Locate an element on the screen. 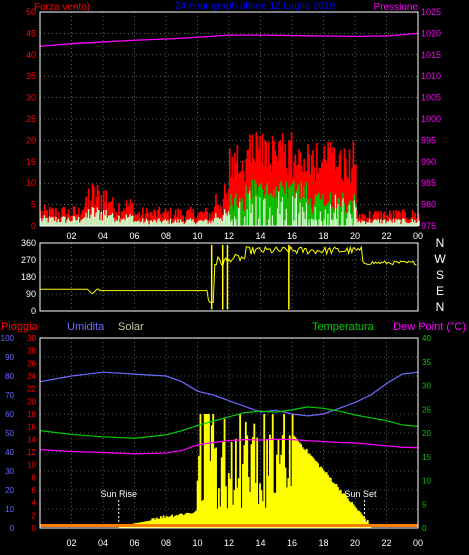  time-tick-label: 02 is located at coordinates (71, 543).